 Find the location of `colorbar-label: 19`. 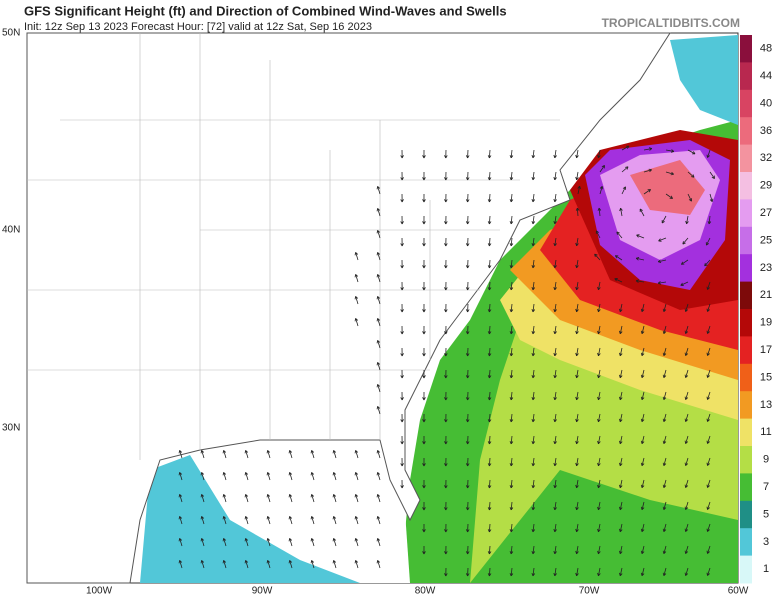

colorbar-label: 19 is located at coordinates (766, 323).